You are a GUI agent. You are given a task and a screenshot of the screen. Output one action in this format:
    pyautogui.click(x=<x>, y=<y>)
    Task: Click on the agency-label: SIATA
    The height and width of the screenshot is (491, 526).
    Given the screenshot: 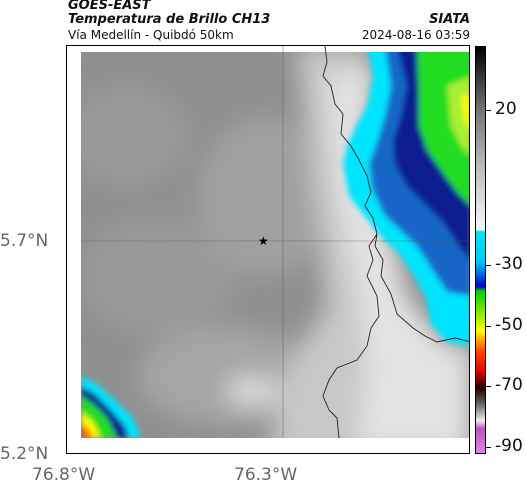 What is the action you would take?
    pyautogui.click(x=449, y=19)
    